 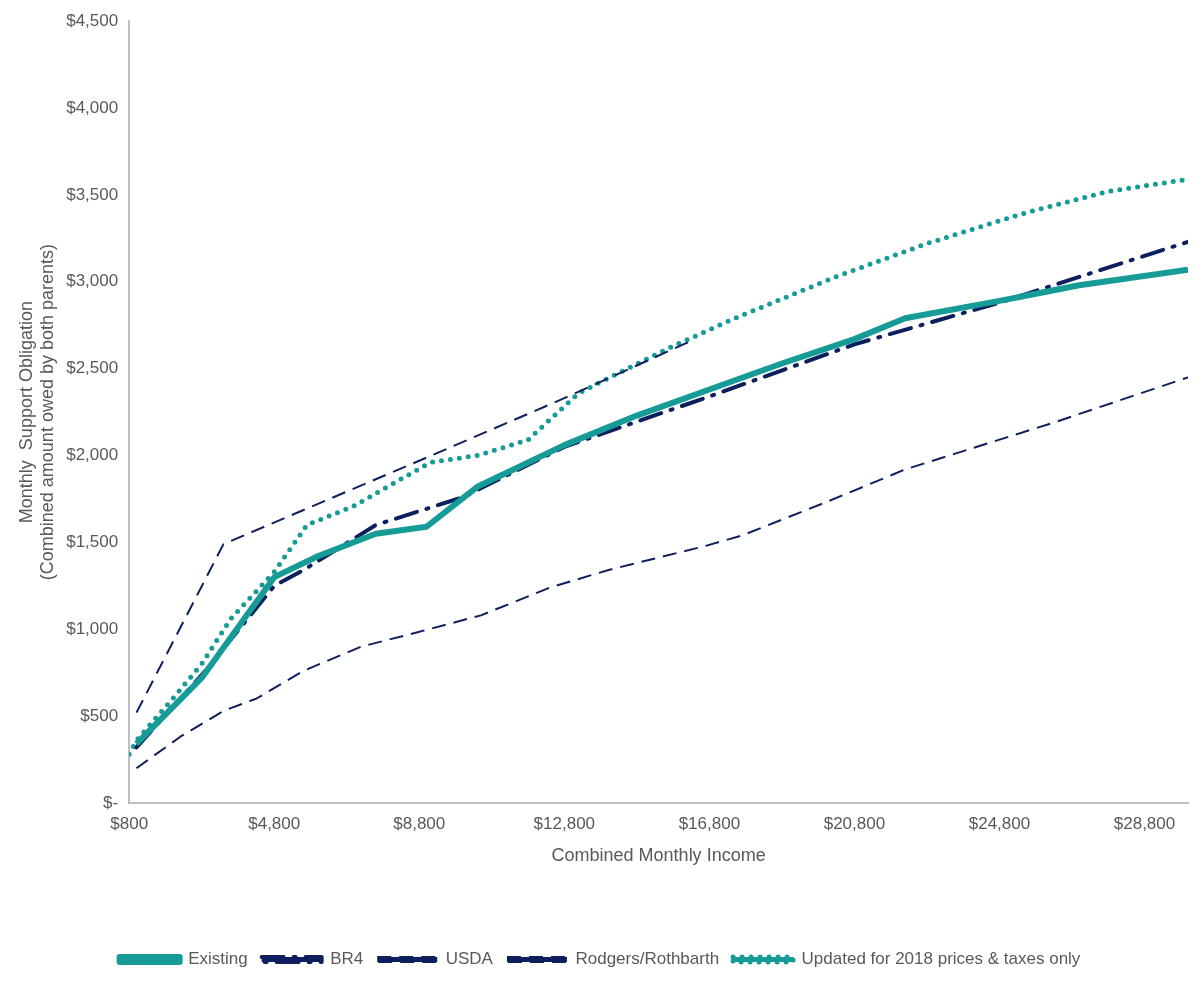 I want to click on x-tick-label: $24,800, so click(x=999, y=823).